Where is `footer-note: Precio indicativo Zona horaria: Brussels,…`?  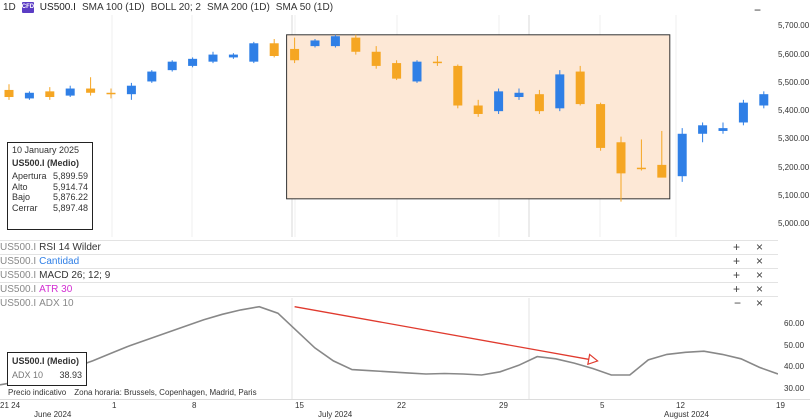 footer-note: Precio indicativo Zona horaria: Brussels,… is located at coordinates (136, 392).